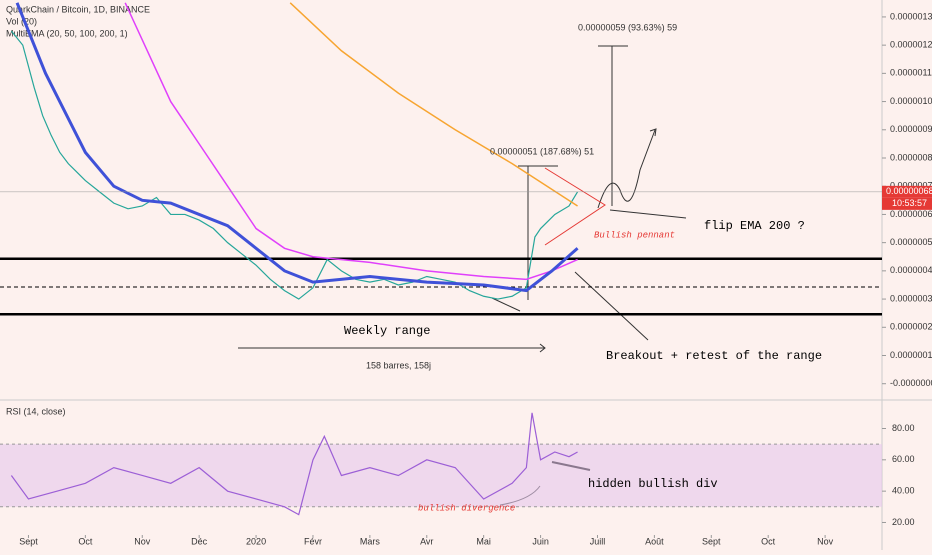 The width and height of the screenshot is (932, 555). Describe the element at coordinates (714, 356) in the screenshot. I see `annotation: Breakout + retest of the range` at that location.